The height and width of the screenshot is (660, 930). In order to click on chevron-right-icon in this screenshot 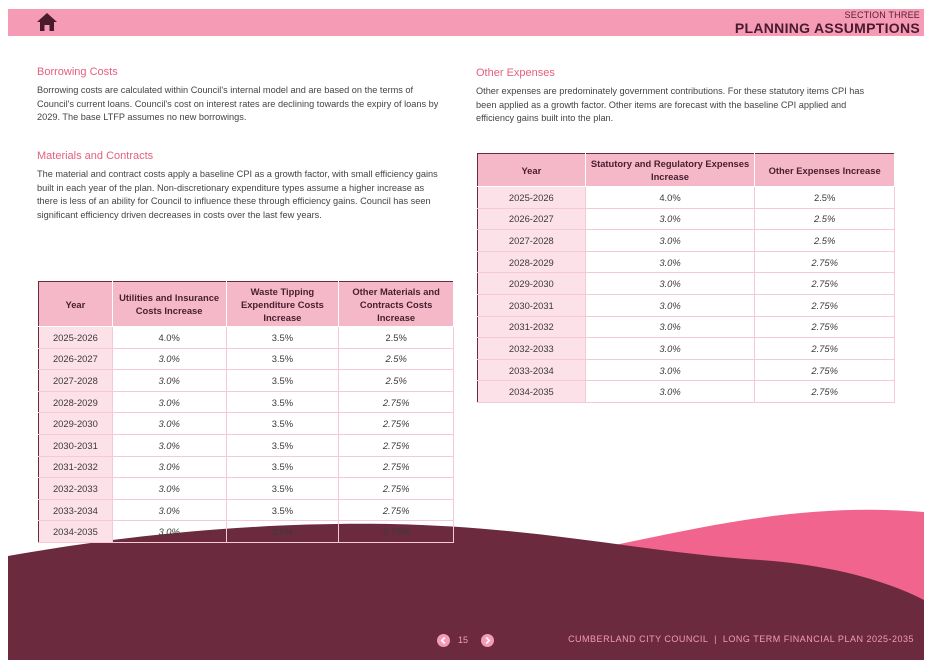, I will do `click(487, 640)`.